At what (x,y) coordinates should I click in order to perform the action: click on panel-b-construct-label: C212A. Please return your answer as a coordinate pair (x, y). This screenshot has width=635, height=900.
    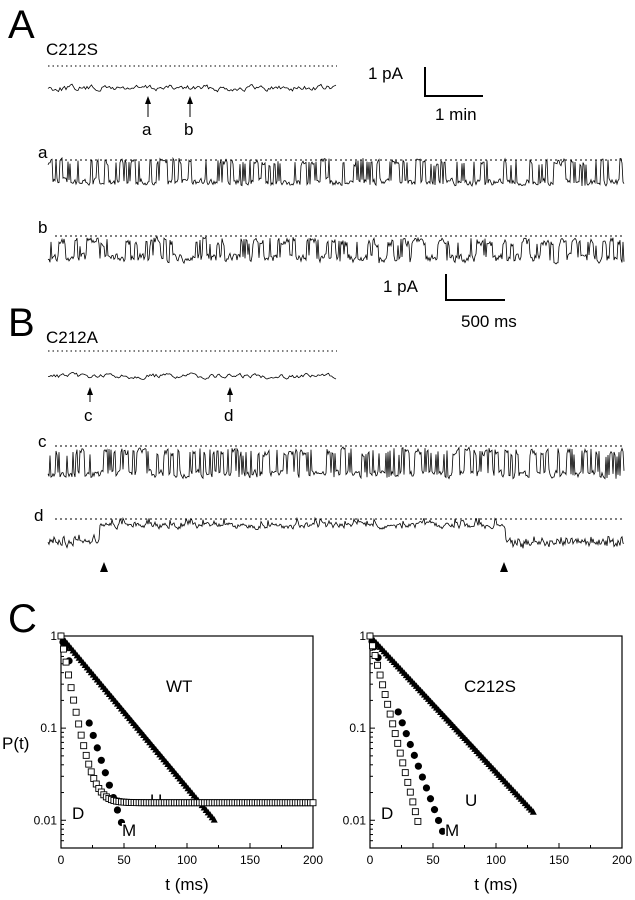
    Looking at the image, I should click on (72, 337).